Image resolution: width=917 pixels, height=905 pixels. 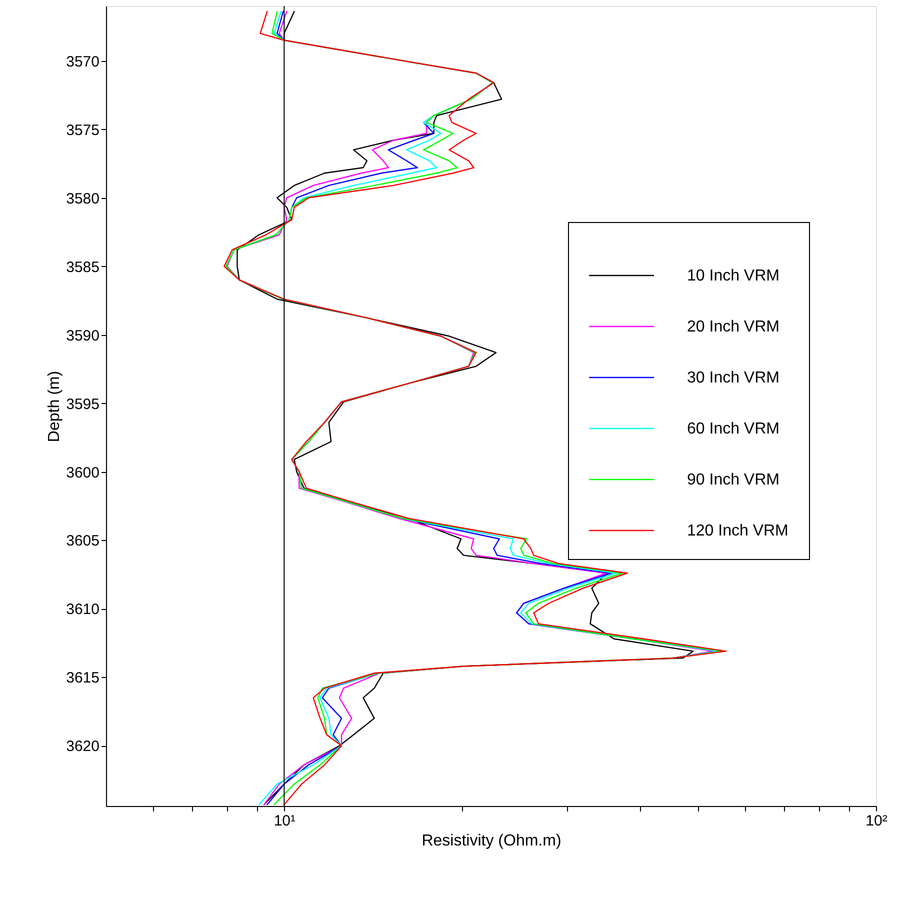 I want to click on y-tick-label: 3620, so click(x=83, y=747).